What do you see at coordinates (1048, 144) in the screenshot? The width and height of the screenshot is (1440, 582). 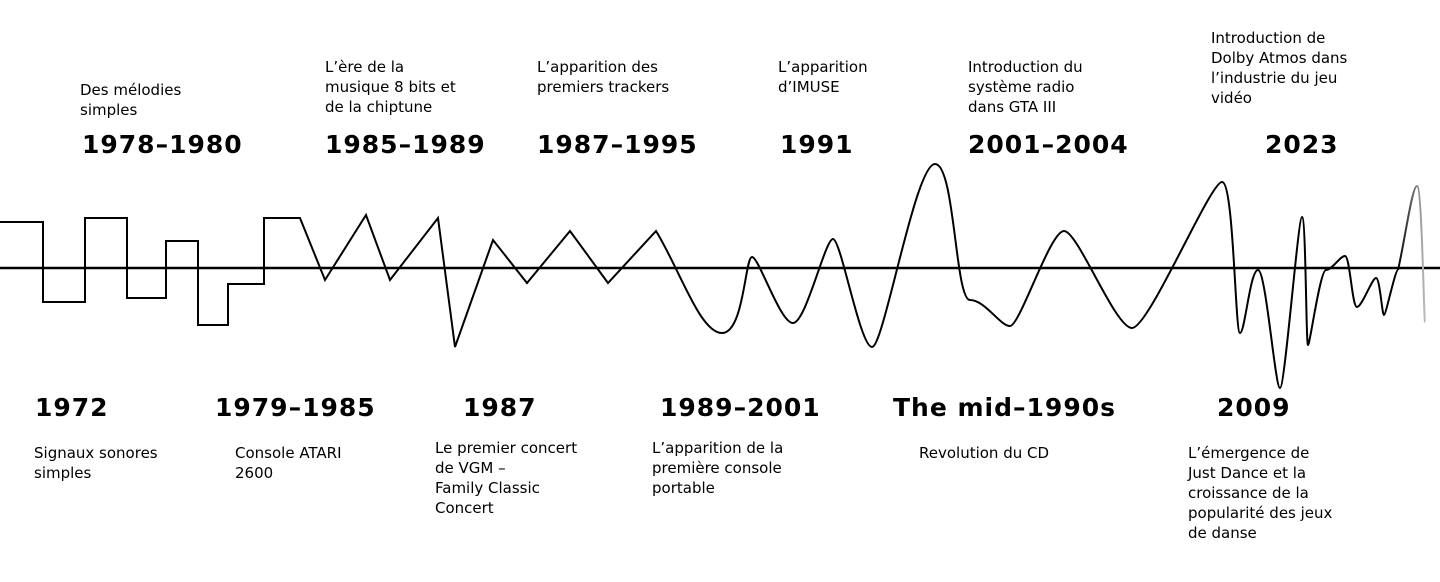 I see `event-year: 2001–2004` at bounding box center [1048, 144].